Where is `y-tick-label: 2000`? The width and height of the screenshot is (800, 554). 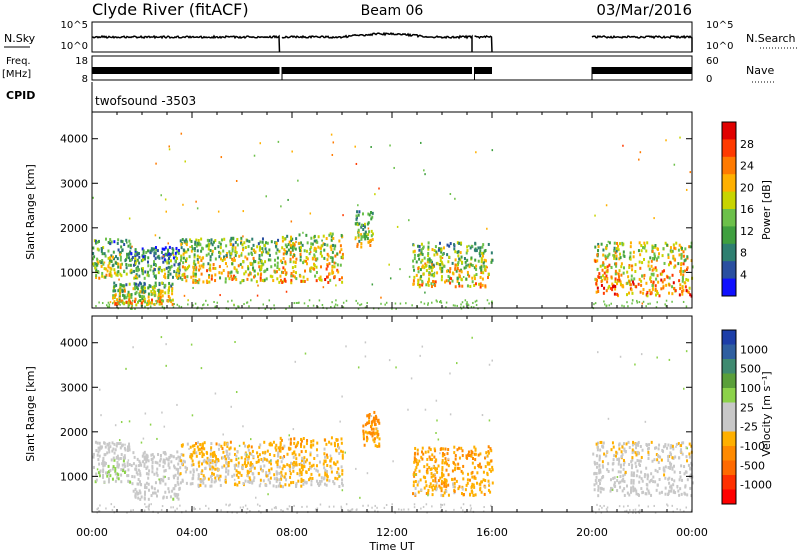
y-tick-label: 2000 is located at coordinates (74, 228).